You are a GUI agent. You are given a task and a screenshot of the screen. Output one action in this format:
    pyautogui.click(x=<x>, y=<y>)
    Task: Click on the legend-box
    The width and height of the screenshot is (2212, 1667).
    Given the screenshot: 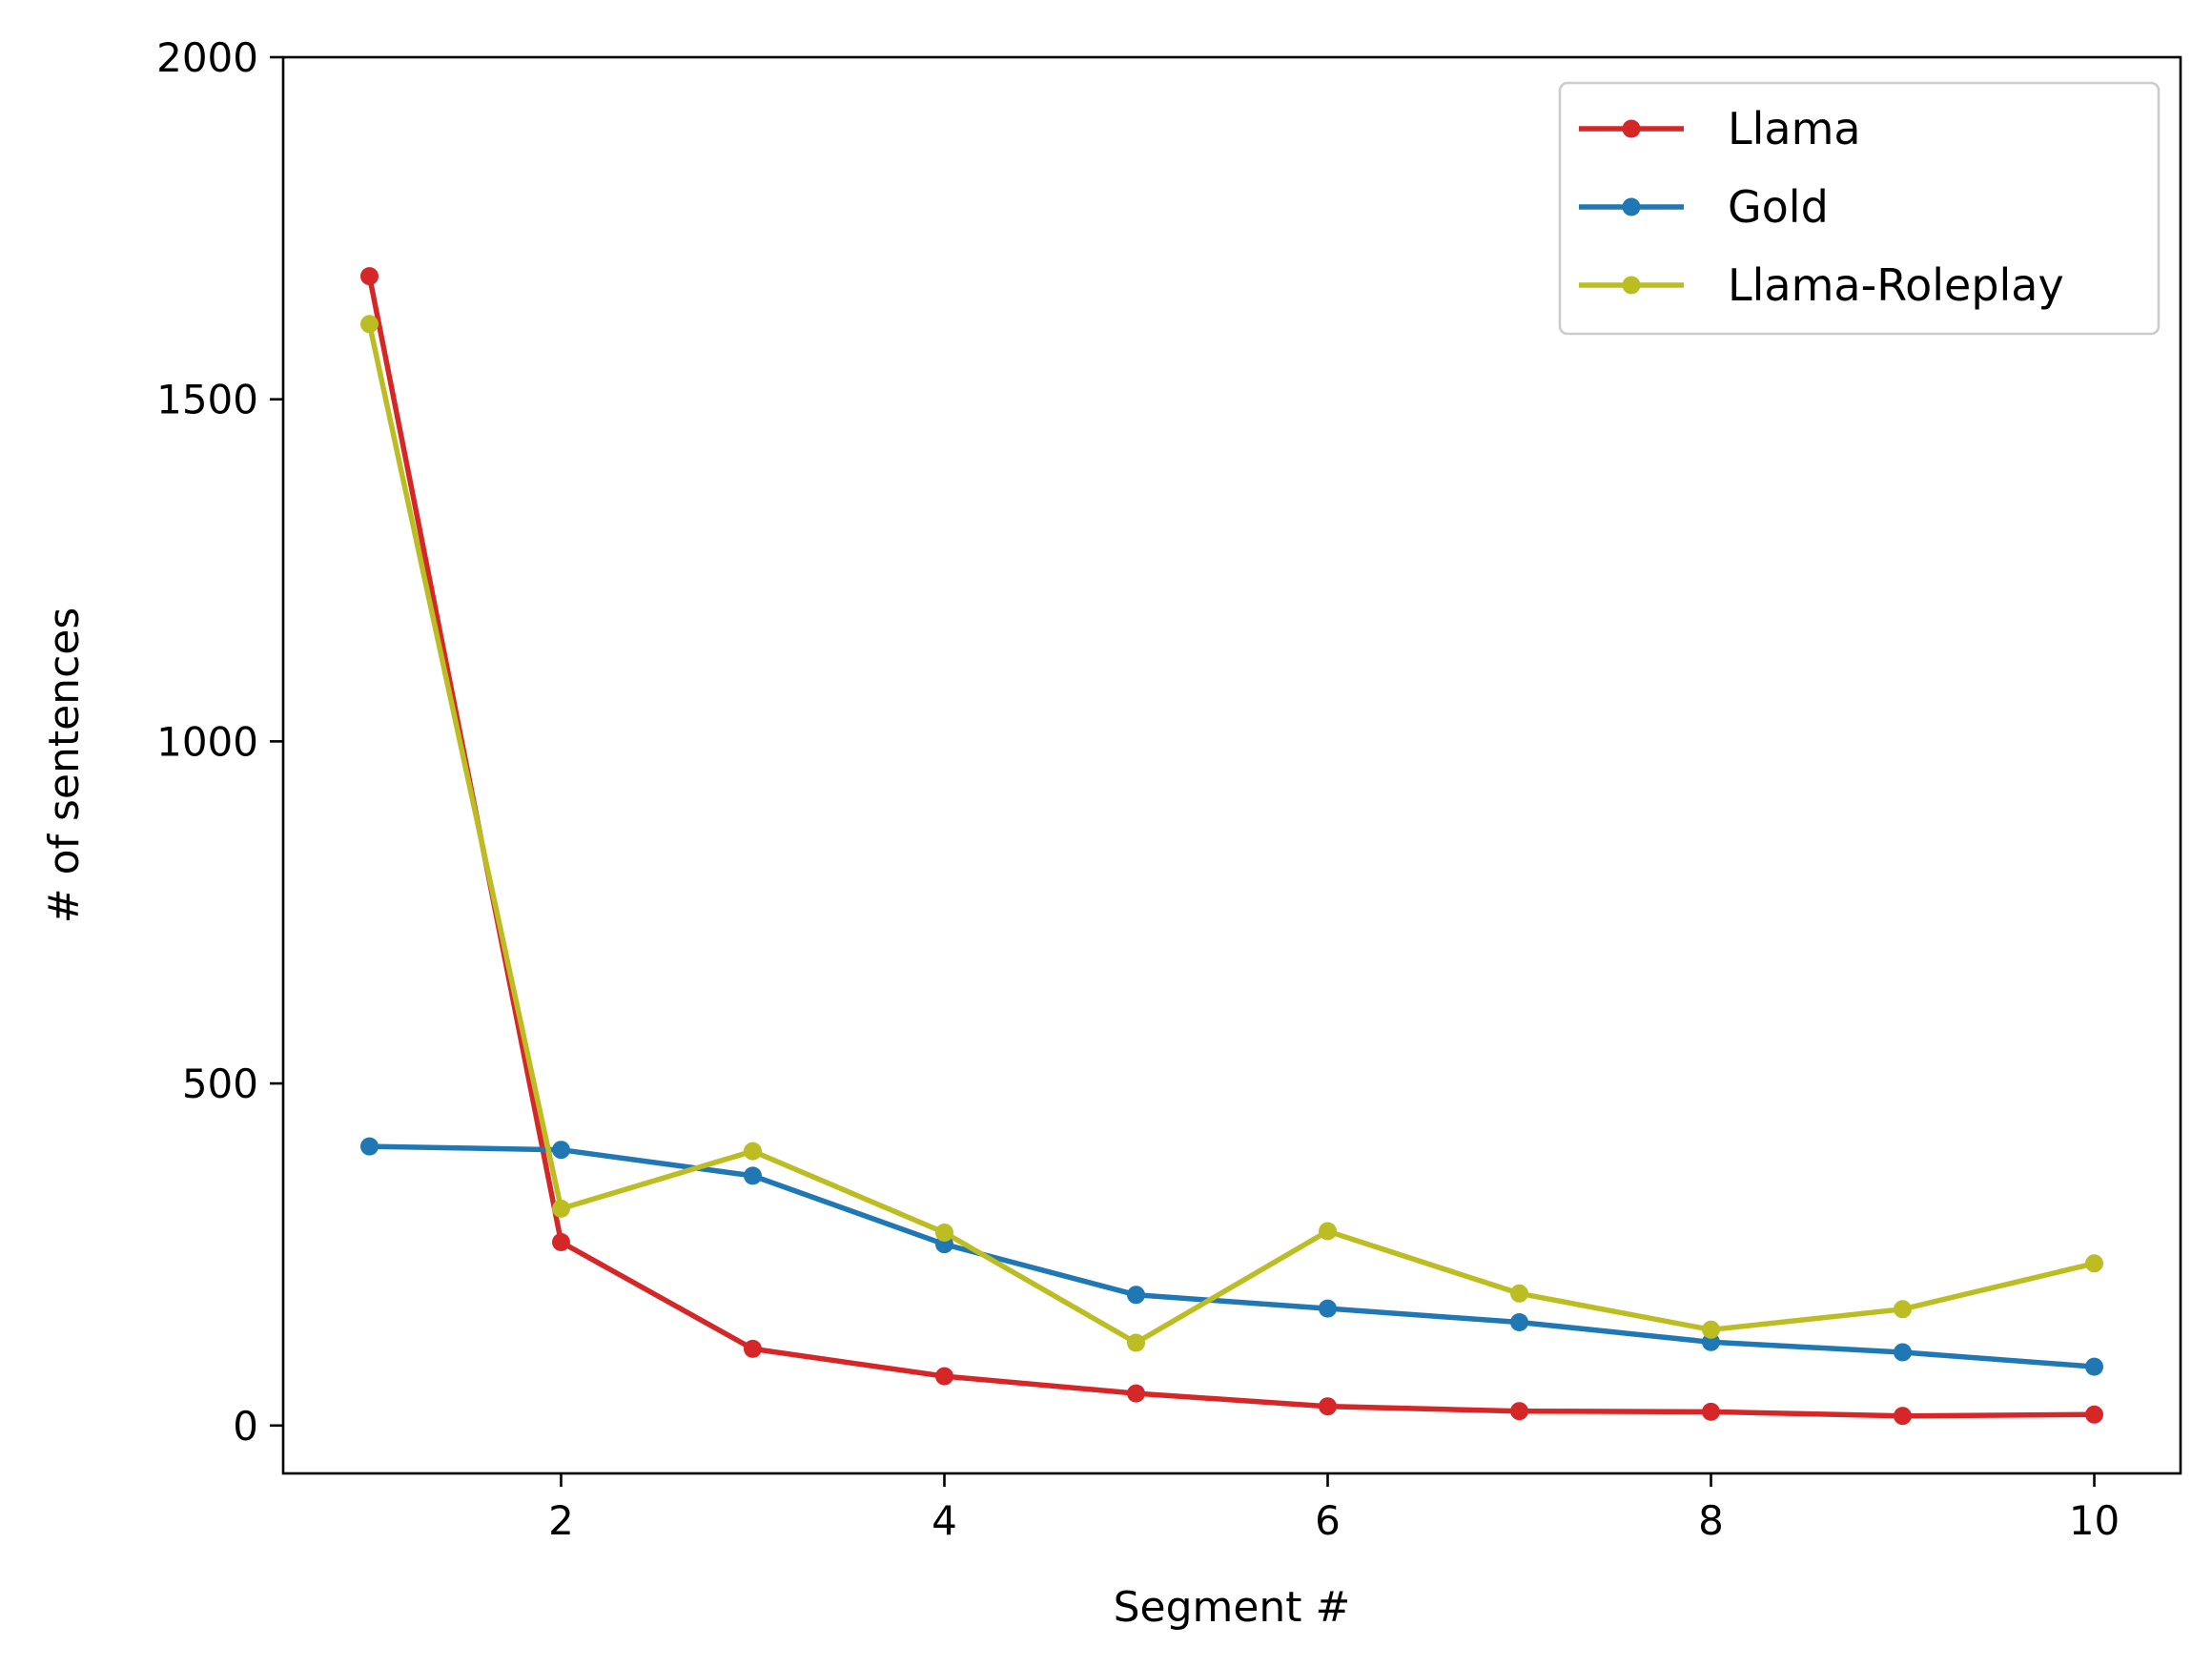 What is the action you would take?
    pyautogui.click(x=1859, y=208)
    